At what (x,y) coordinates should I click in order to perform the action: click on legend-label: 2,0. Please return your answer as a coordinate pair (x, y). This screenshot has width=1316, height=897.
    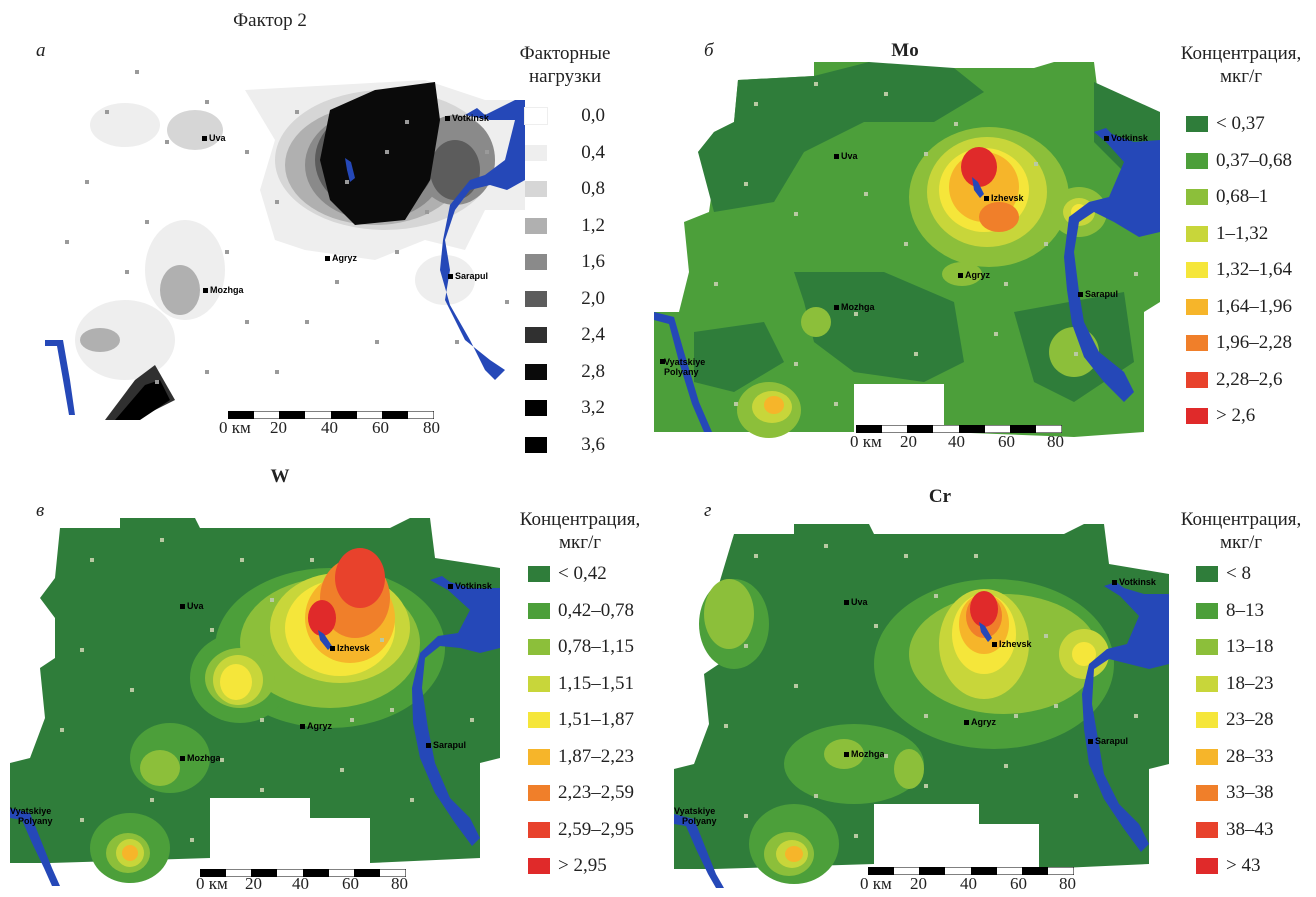
    Looking at the image, I should click on (593, 298).